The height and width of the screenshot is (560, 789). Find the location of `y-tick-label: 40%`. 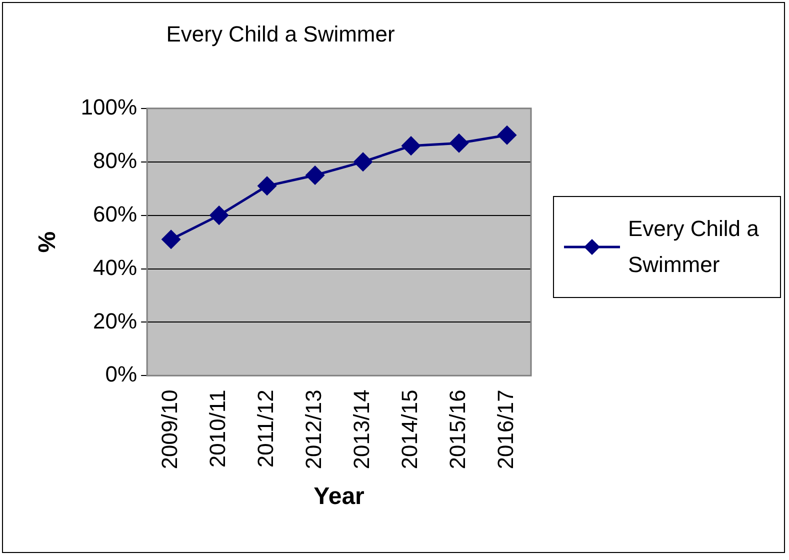

y-tick-label: 40% is located at coordinates (115, 267).